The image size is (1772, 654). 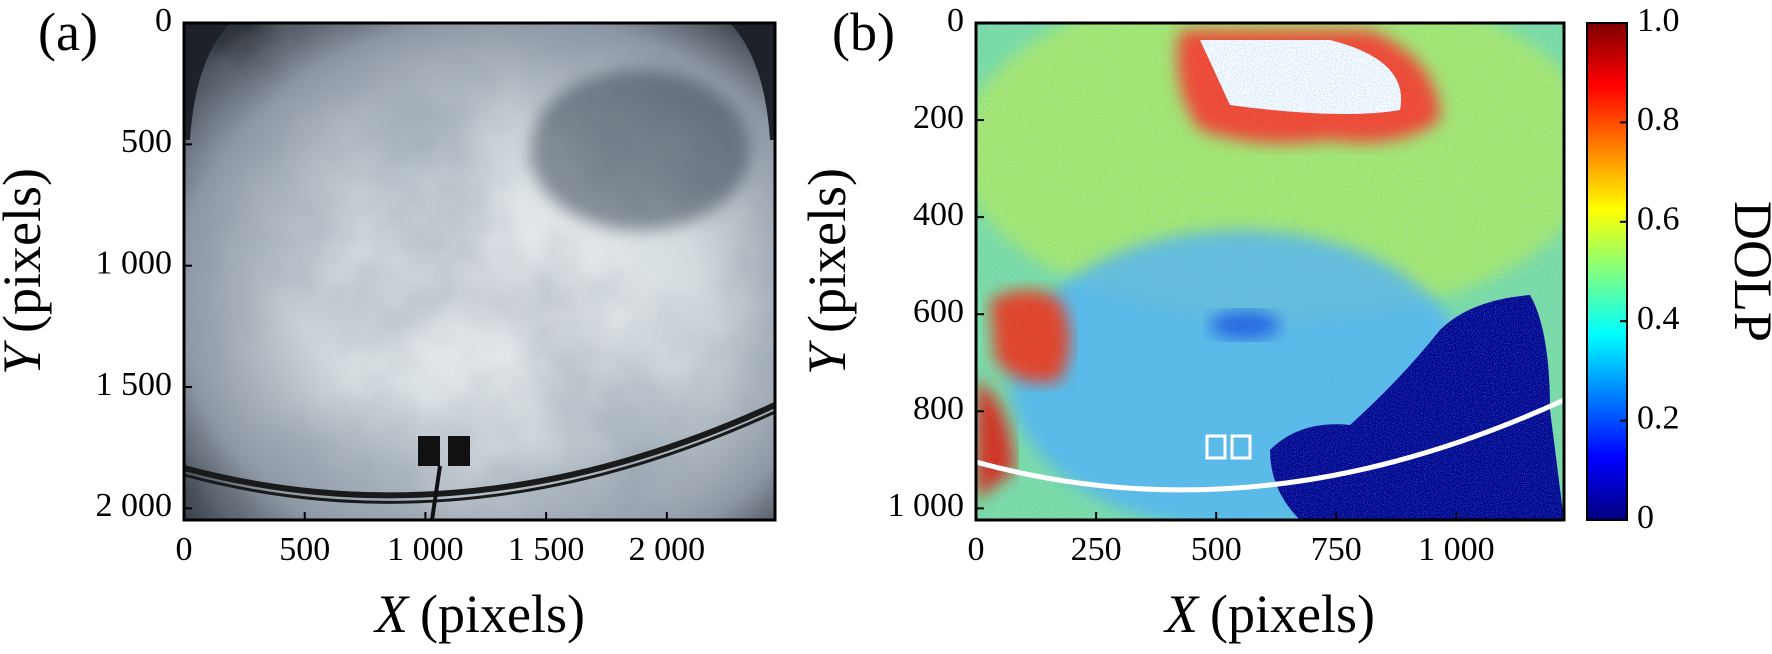 What do you see at coordinates (546, 549) in the screenshot?
I see `x-tick-label: 1 500` at bounding box center [546, 549].